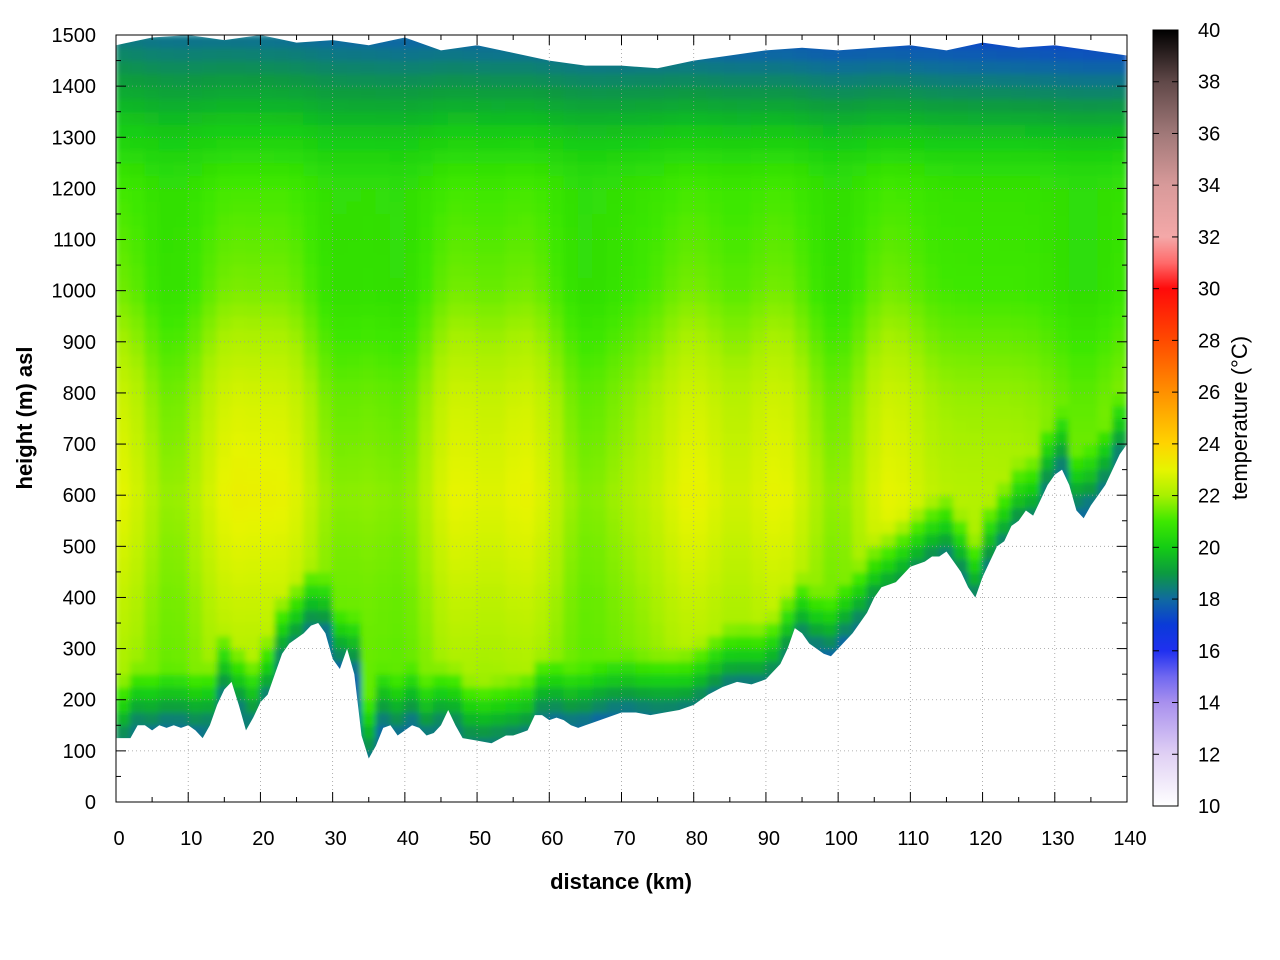  I want to click on colorbar, so click(1165, 418).